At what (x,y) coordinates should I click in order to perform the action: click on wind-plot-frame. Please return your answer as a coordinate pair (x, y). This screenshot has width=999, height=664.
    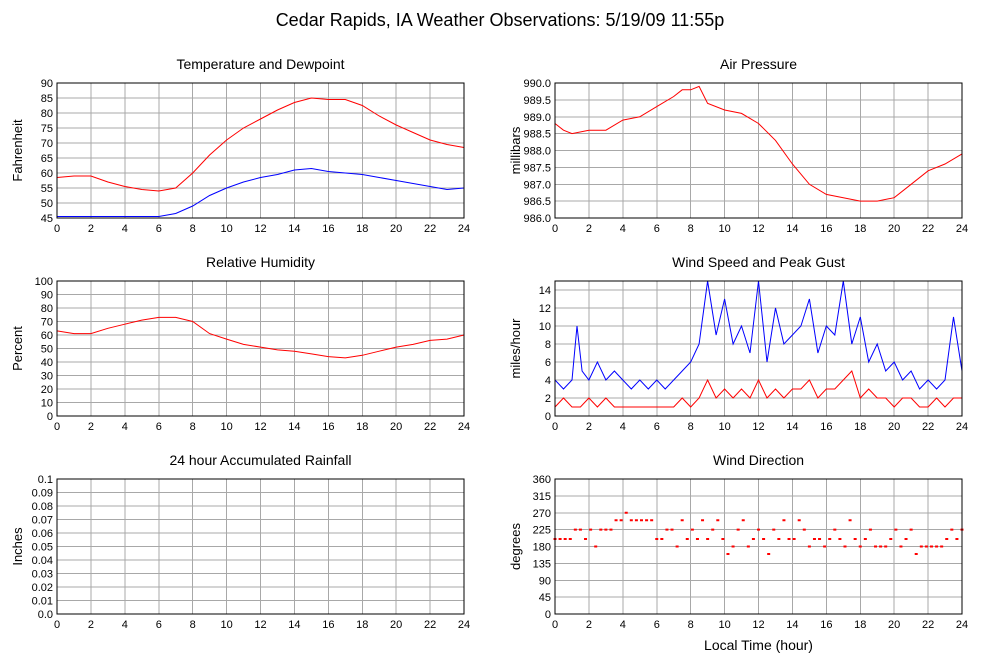
    Looking at the image, I should click on (758, 348).